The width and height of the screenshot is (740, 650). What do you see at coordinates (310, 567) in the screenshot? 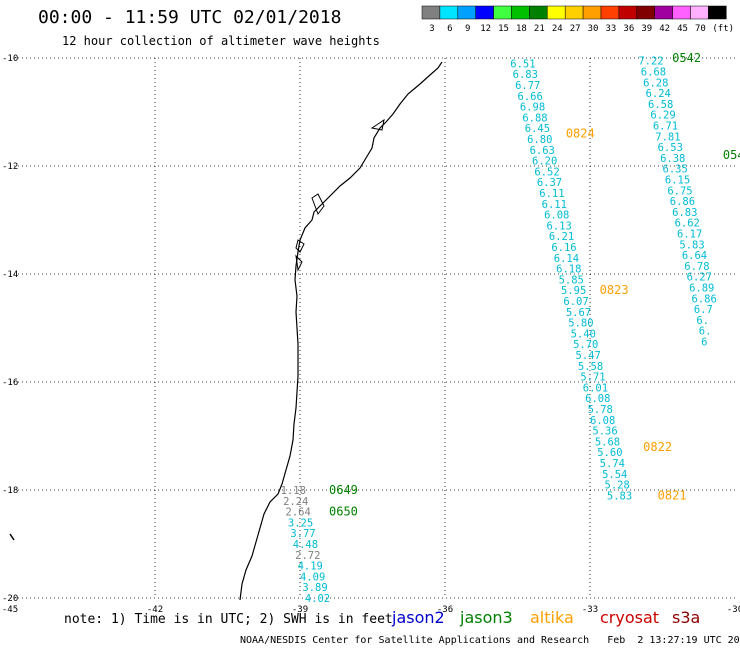
I see `swh-value-label: 4.19` at bounding box center [310, 567].